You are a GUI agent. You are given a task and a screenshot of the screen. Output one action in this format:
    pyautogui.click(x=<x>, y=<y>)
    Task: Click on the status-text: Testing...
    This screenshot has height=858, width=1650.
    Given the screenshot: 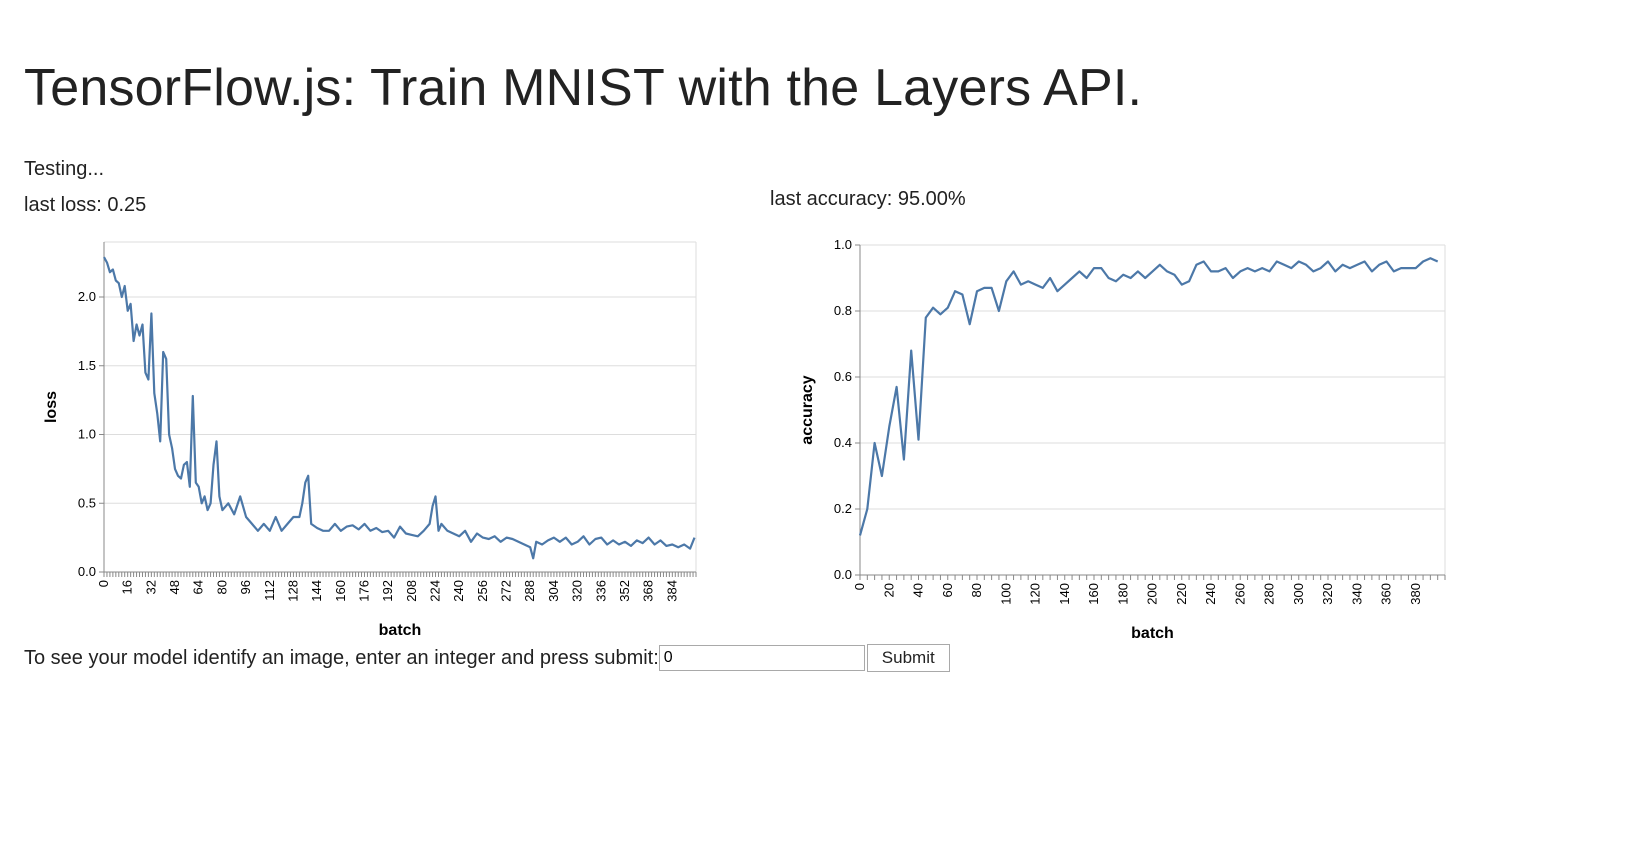 What is the action you would take?
    pyautogui.click(x=64, y=169)
    